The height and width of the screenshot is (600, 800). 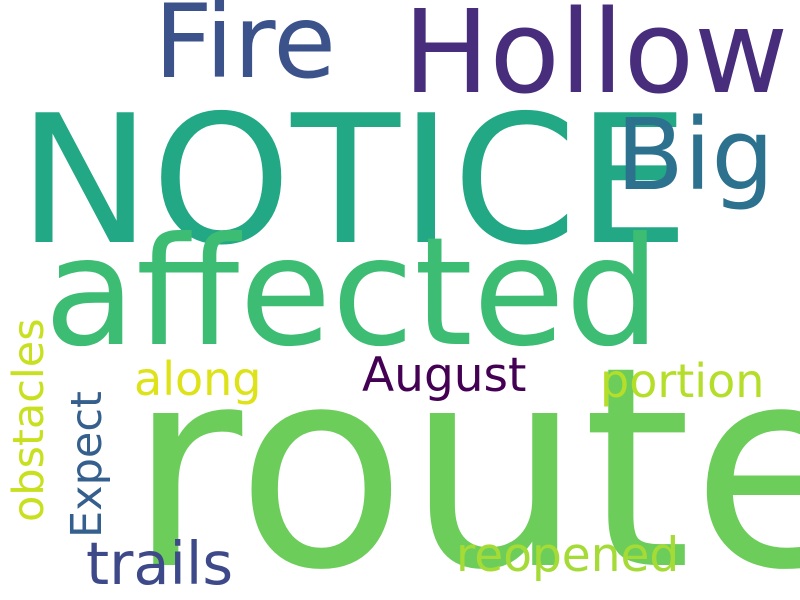 I want to click on word-trails: trails, so click(x=160, y=563).